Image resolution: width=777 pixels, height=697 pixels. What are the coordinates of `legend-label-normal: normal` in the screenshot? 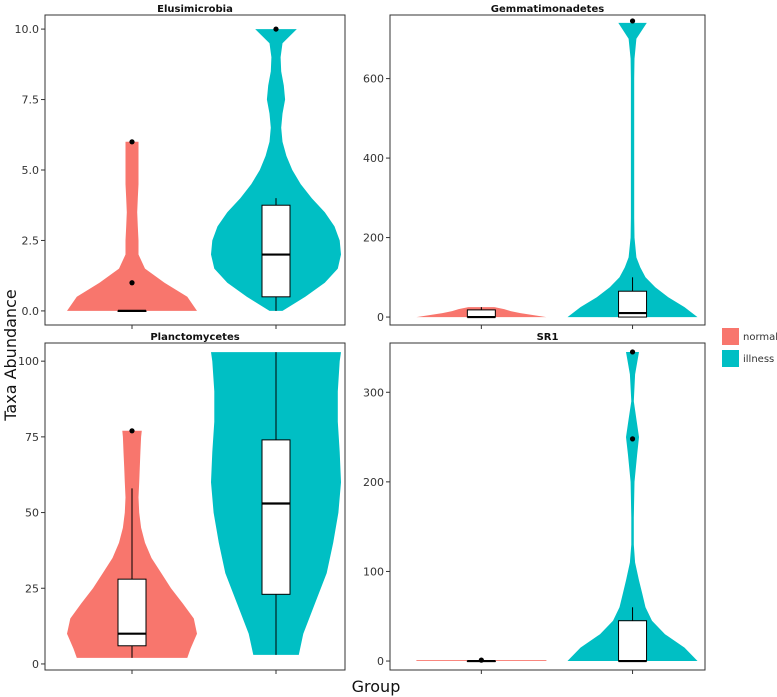 It's located at (760, 337).